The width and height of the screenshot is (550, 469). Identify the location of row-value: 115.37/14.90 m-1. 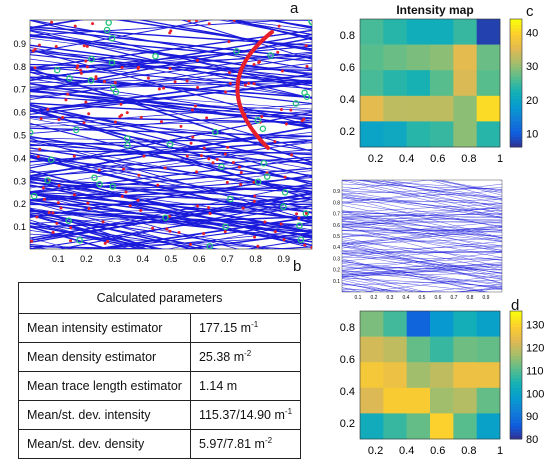
(245, 415).